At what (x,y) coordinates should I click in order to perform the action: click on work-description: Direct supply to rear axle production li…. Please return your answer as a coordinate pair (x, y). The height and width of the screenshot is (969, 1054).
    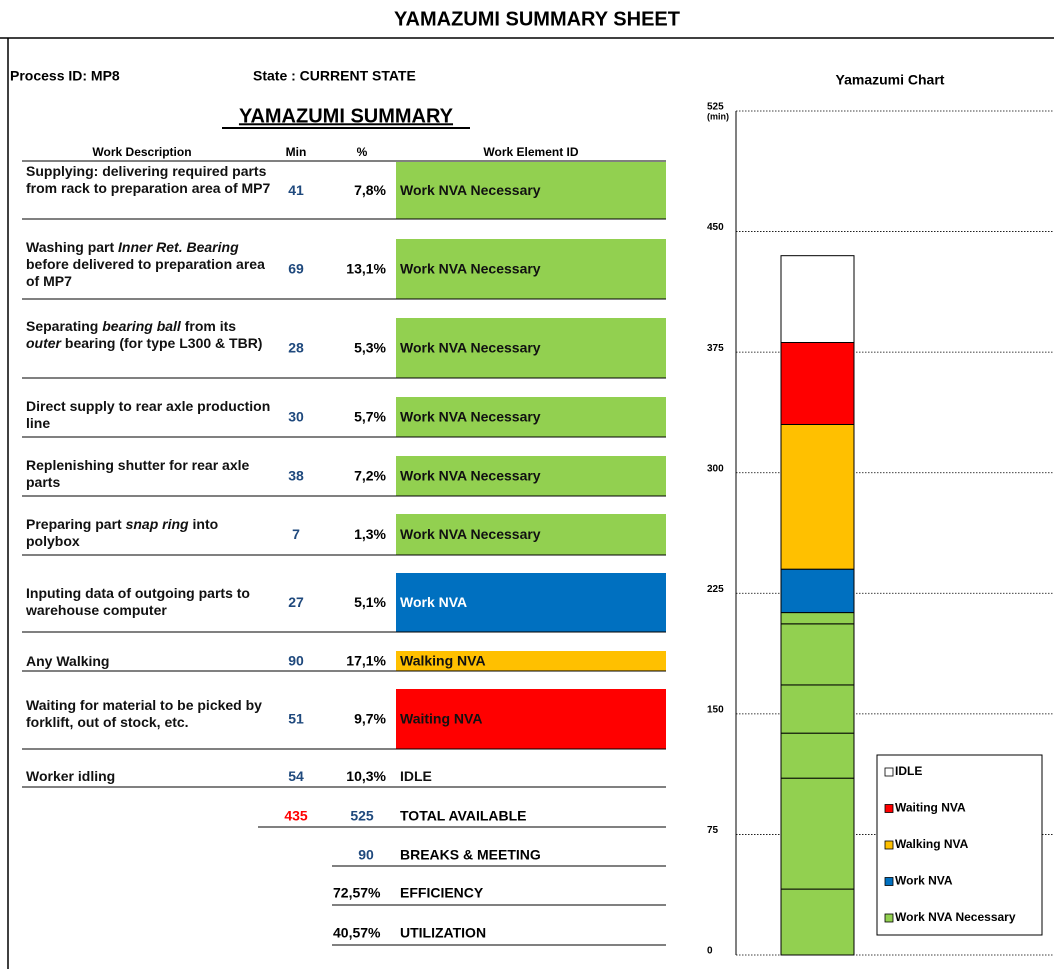
    Looking at the image, I should click on (149, 415).